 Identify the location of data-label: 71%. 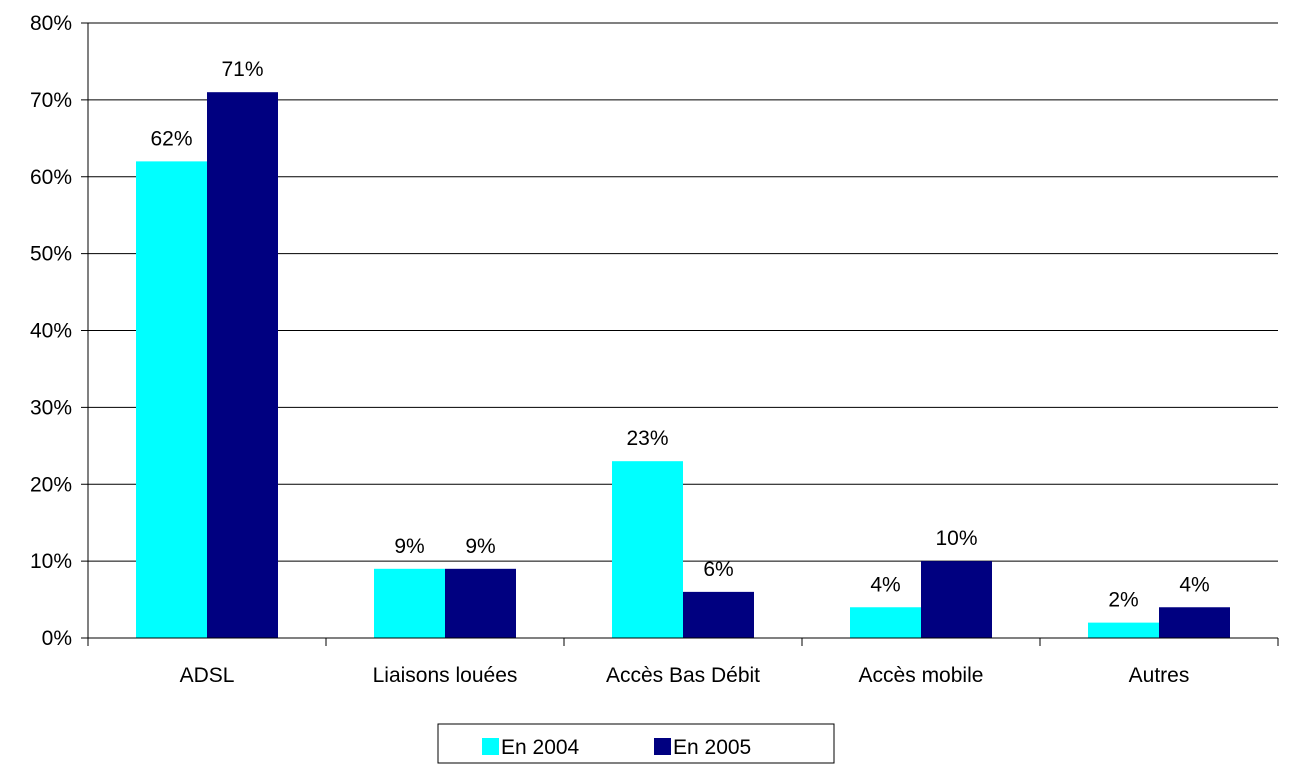
(242, 69).